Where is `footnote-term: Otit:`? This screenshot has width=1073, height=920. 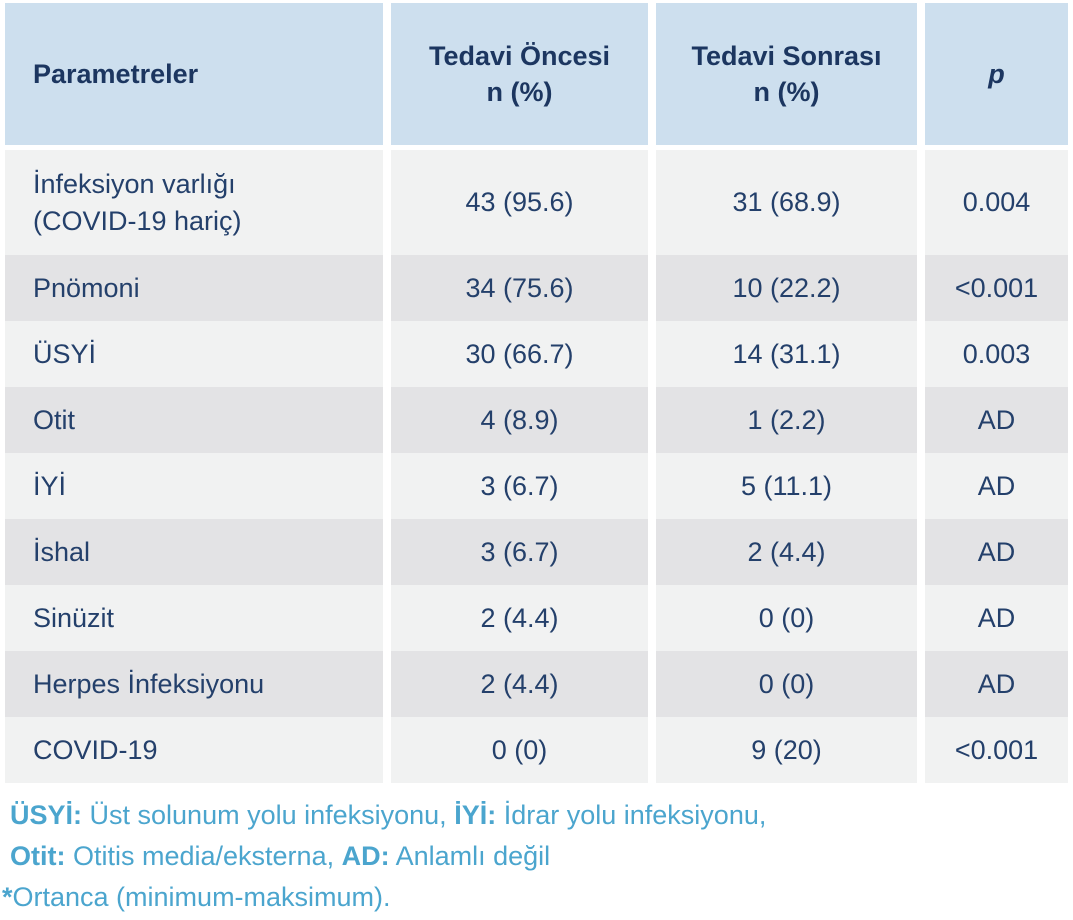
footnote-term: Otit: is located at coordinates (38, 856).